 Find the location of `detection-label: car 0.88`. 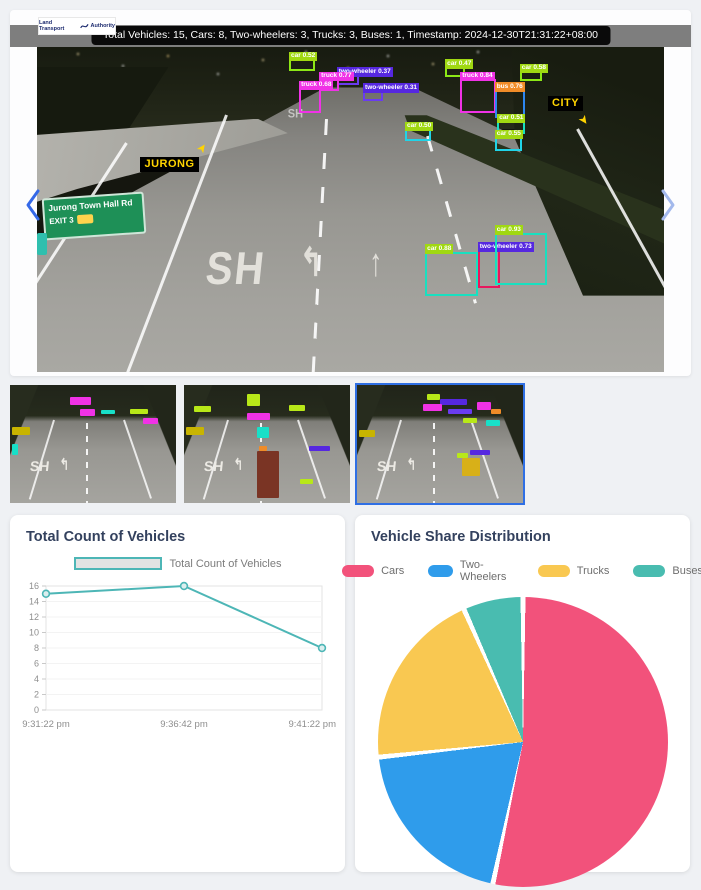

detection-label: car 0.88 is located at coordinates (439, 249).